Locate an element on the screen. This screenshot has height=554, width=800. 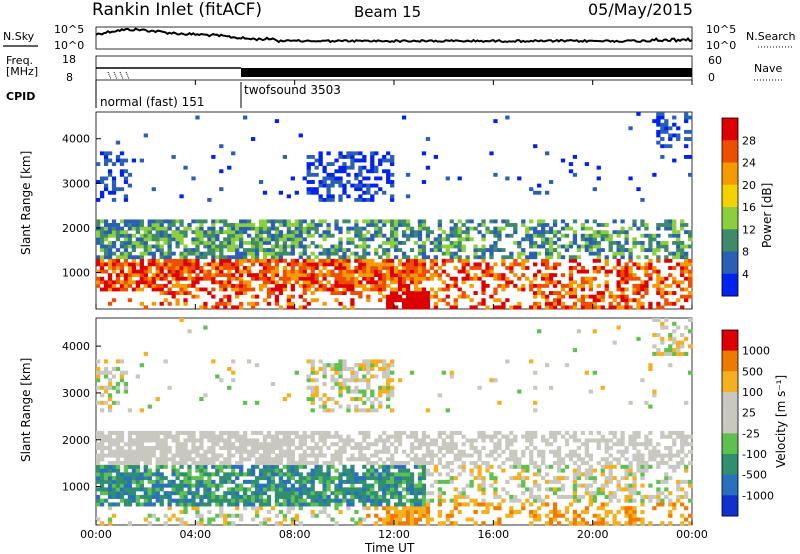
power-colorbar-swatch is located at coordinates (730, 218).